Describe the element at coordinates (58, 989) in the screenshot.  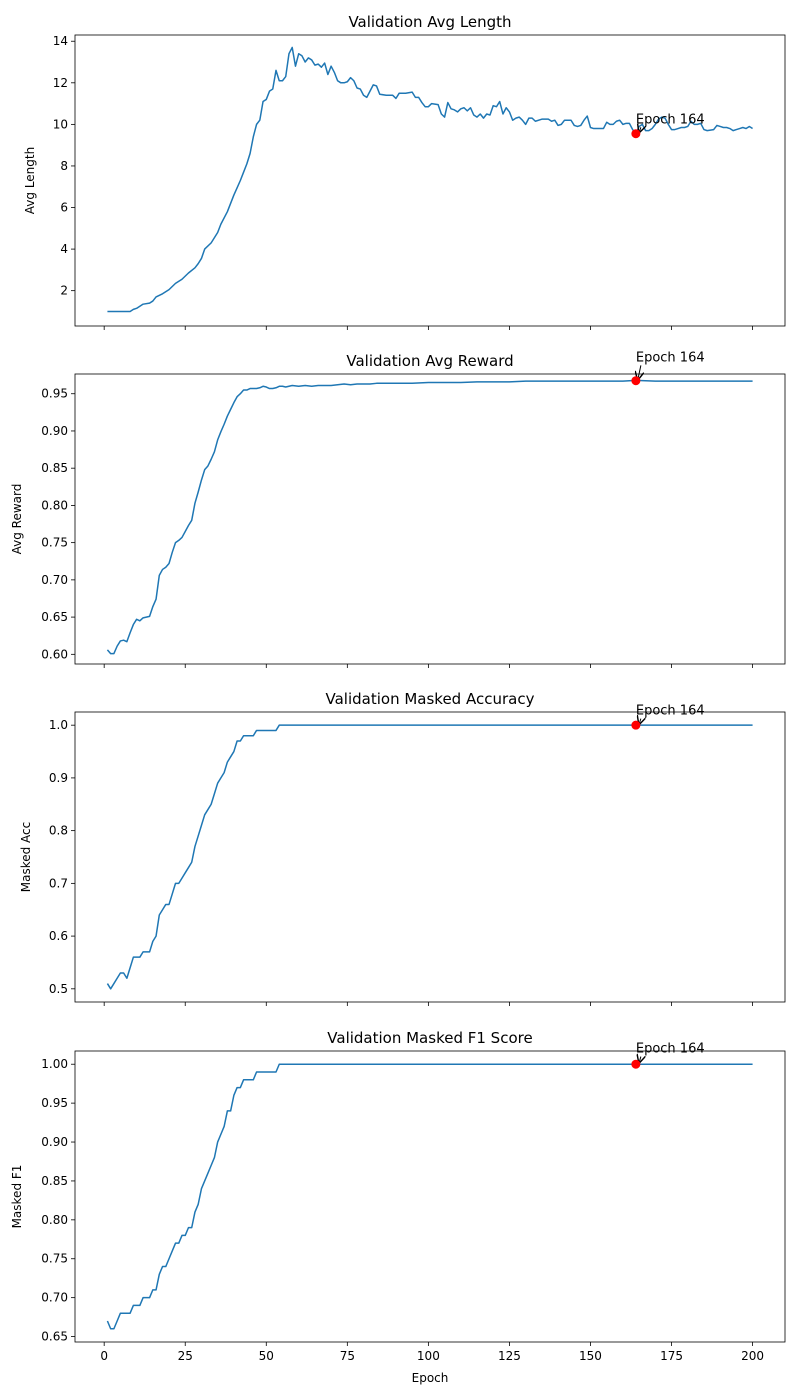
I see `y-tick-label: 0.5` at that location.